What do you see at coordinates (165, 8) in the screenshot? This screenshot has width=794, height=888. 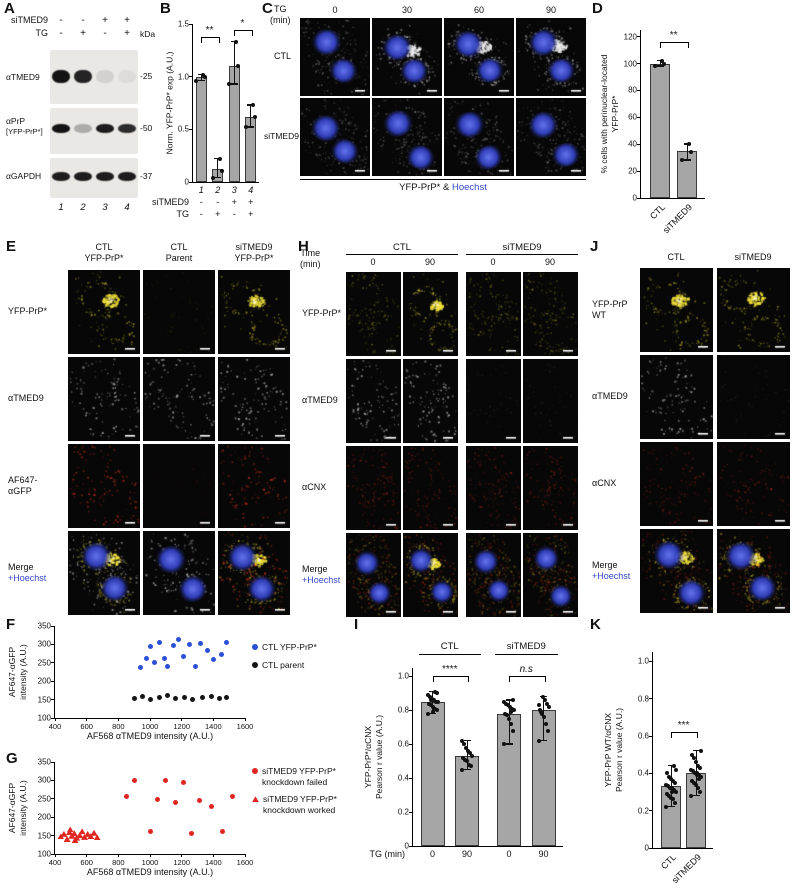 I see `panel-b-label: B` at bounding box center [165, 8].